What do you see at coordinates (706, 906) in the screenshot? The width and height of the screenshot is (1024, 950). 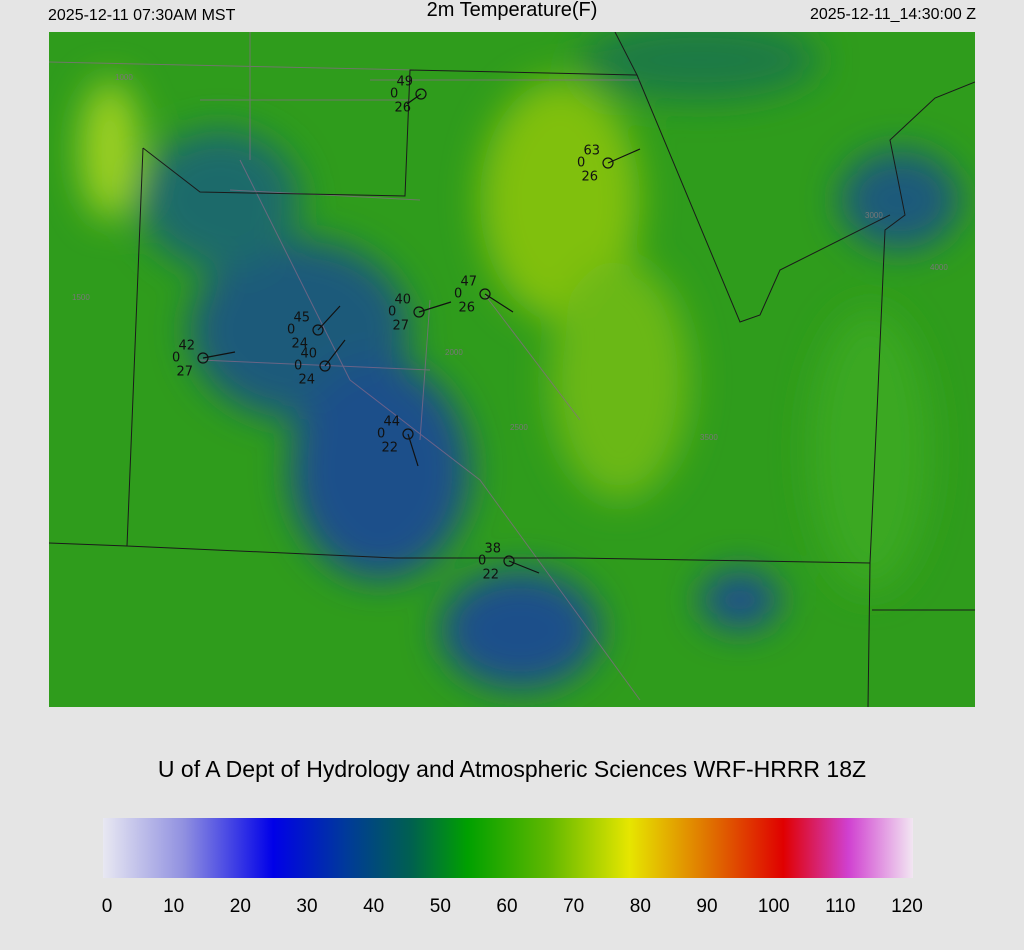 I see `colorbar-tick-label: 90` at bounding box center [706, 906].